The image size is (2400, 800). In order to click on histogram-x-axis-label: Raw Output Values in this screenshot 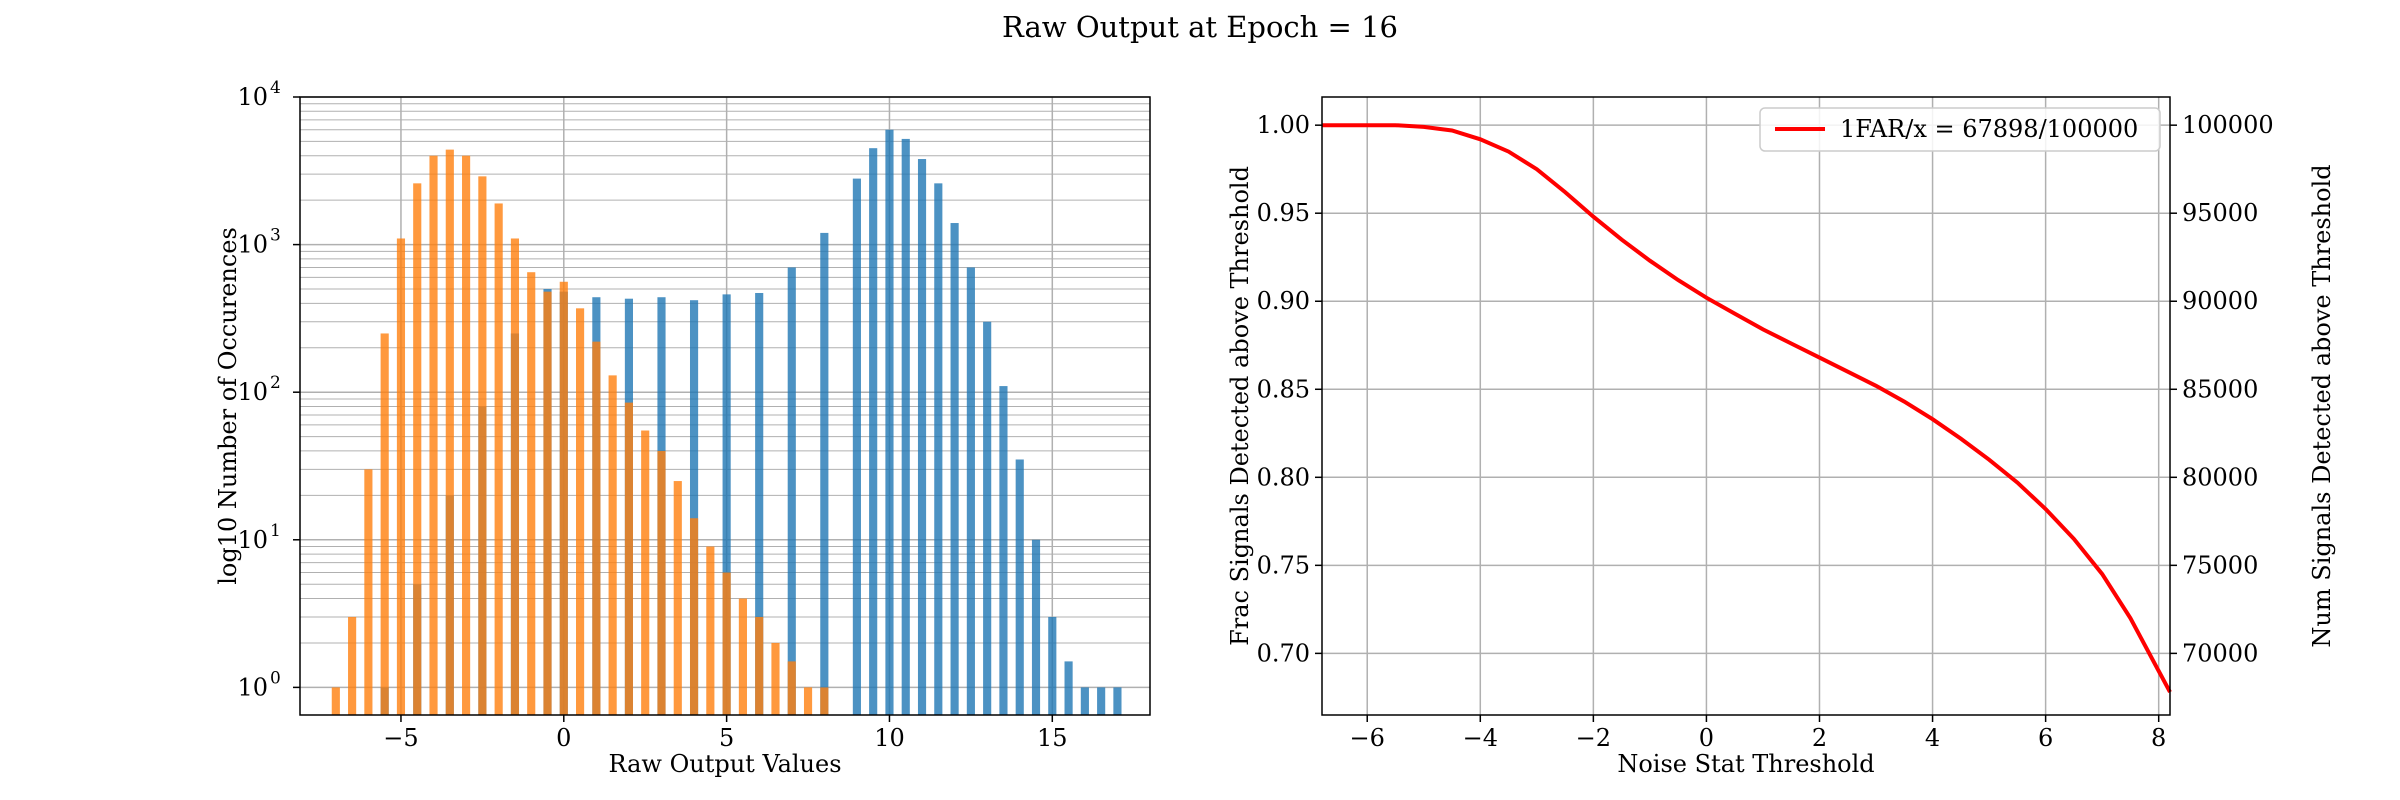, I will do `click(724, 764)`.